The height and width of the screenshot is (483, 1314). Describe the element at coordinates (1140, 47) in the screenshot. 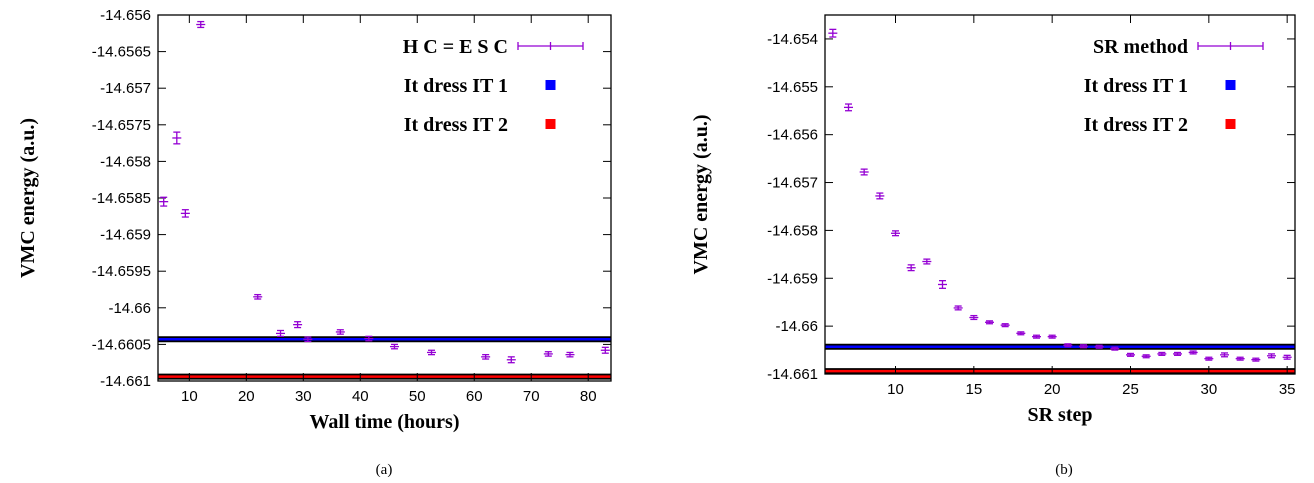

I see `legend-label: SR method` at that location.